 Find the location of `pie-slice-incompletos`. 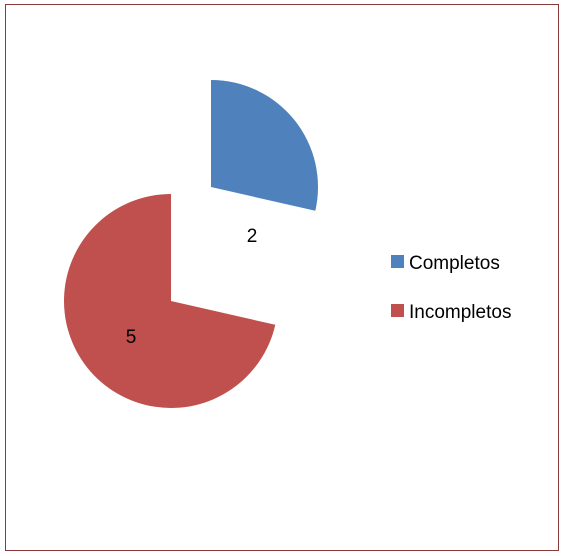

pie-slice-incompletos is located at coordinates (169, 301).